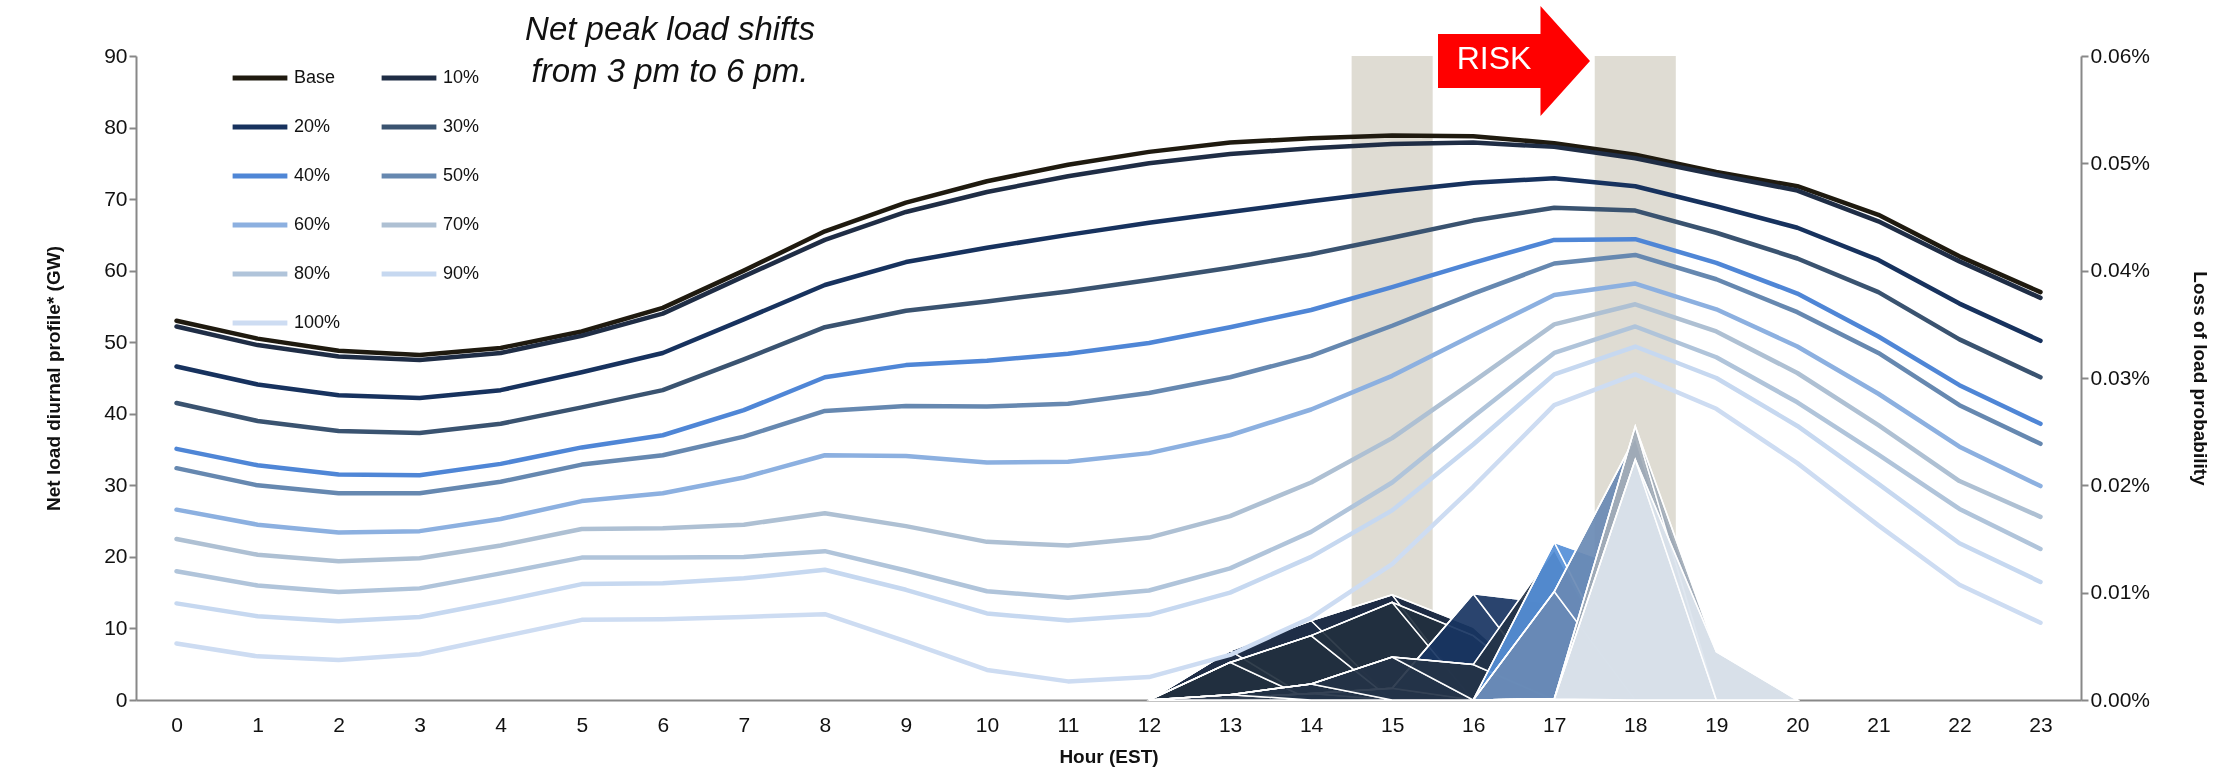 The height and width of the screenshot is (775, 2239). What do you see at coordinates (2120, 699) in the screenshot?
I see `y2-tick-label: 0.00%` at bounding box center [2120, 699].